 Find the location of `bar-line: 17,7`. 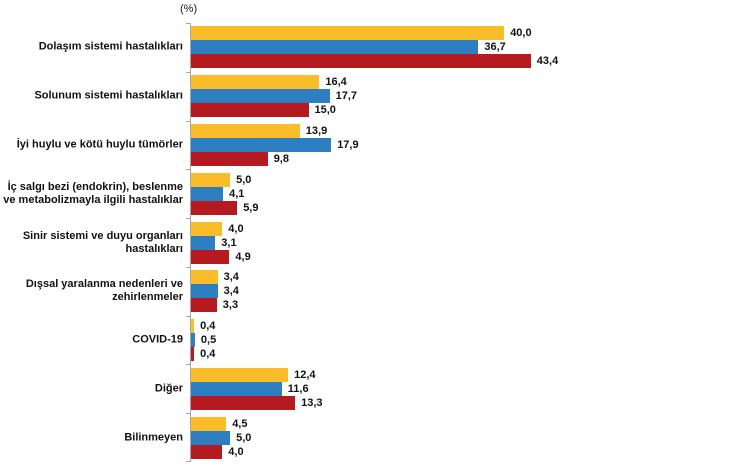

bar-line: 17,7 is located at coordinates (472, 96).